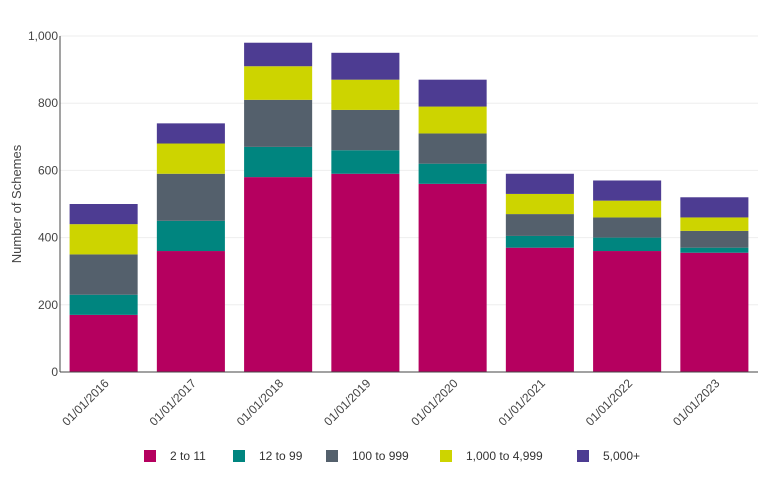 This screenshot has width=768, height=480. What do you see at coordinates (16, 203) in the screenshot?
I see `y-axis-label: Number of Schemes` at bounding box center [16, 203].